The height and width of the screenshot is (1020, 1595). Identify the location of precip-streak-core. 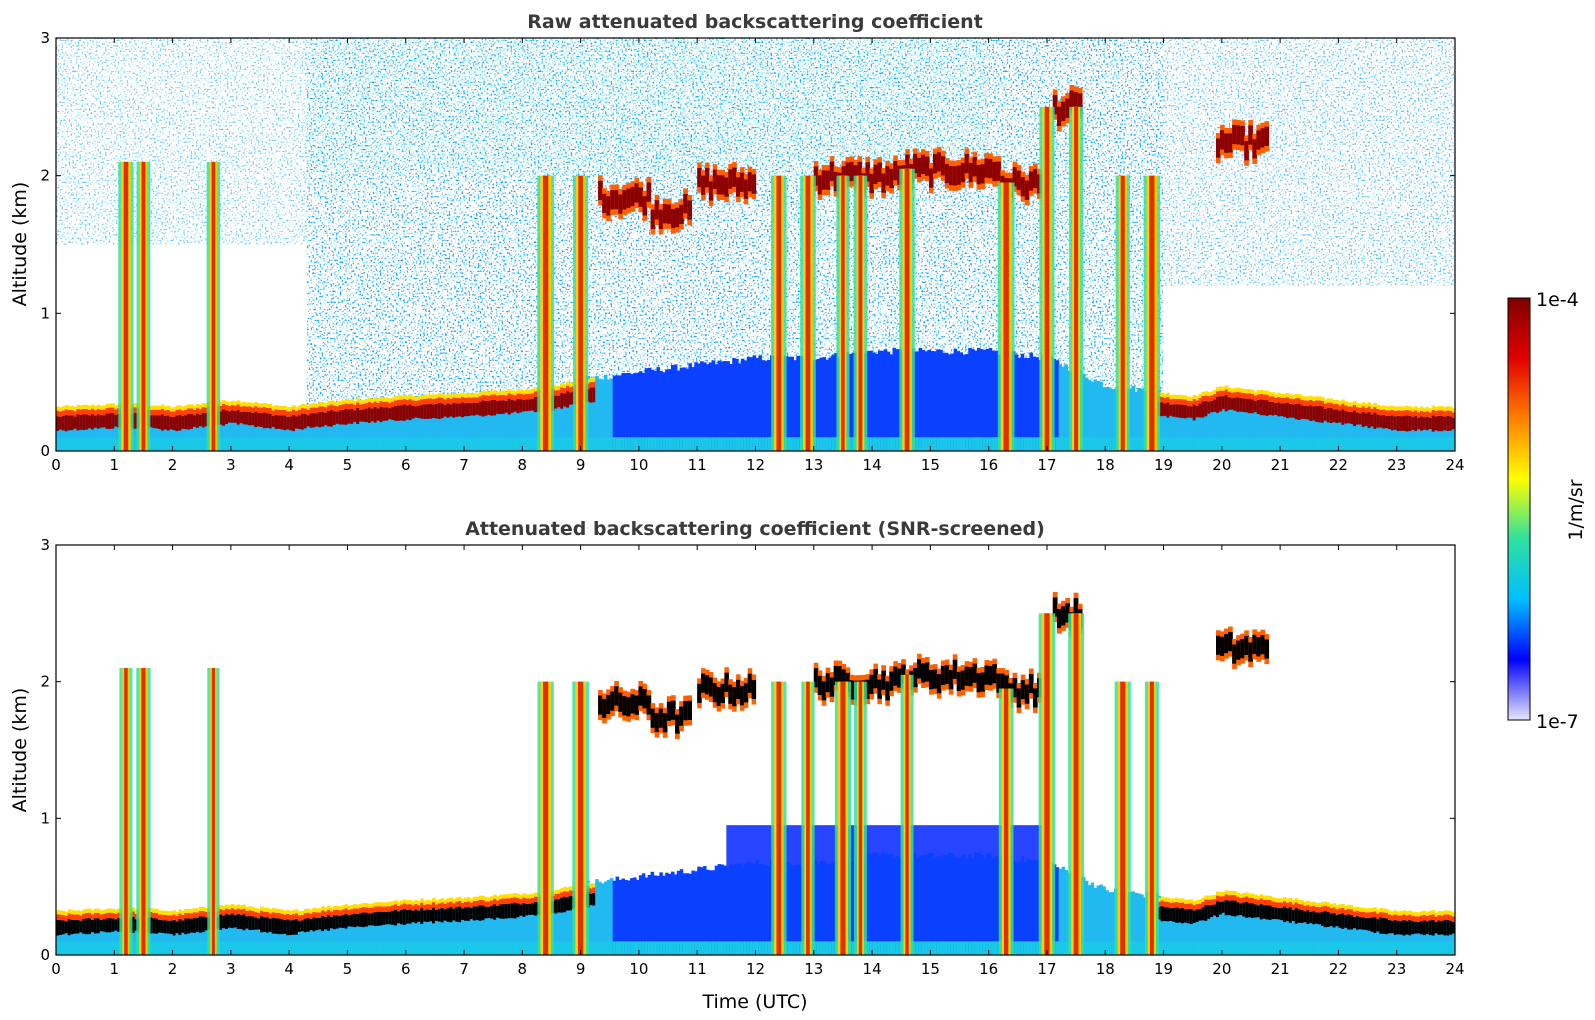
(843, 313).